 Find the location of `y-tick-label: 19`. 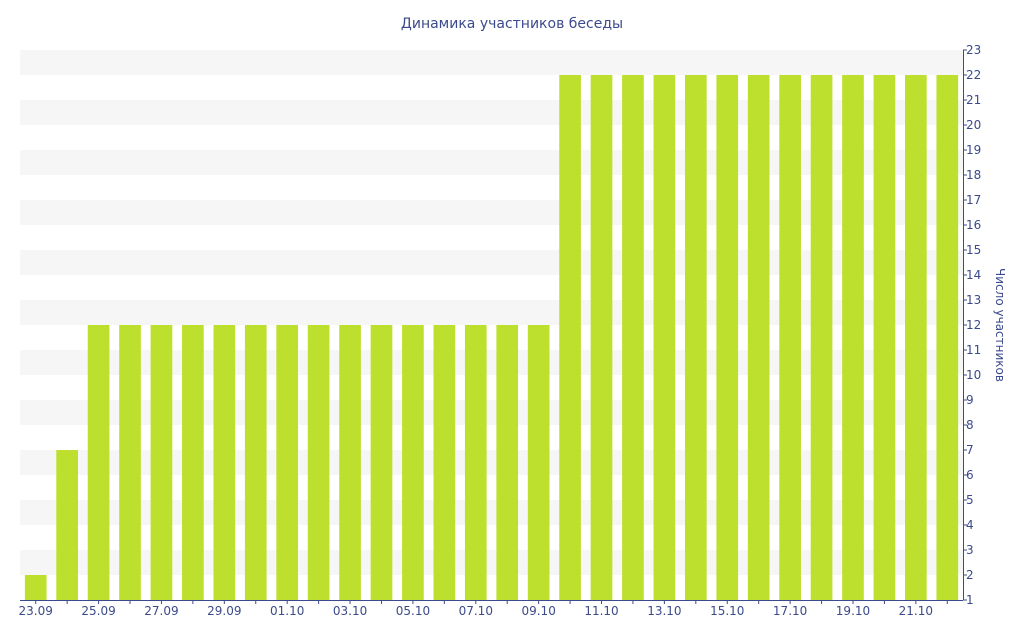

y-tick-label: 19 is located at coordinates (973, 150).